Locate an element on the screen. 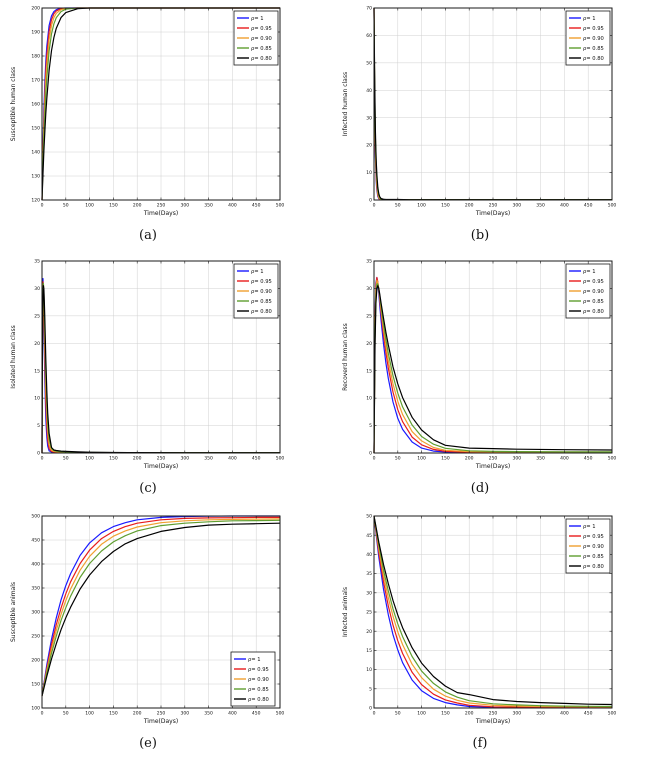 The image size is (654, 763). y-tick-label: 10 is located at coordinates (369, 399).